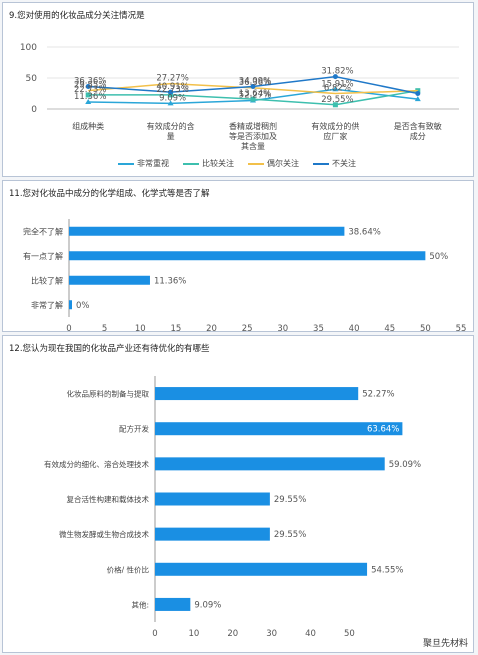  Describe the element at coordinates (438, 257) in the screenshot. I see `data-label: 50%` at that location.